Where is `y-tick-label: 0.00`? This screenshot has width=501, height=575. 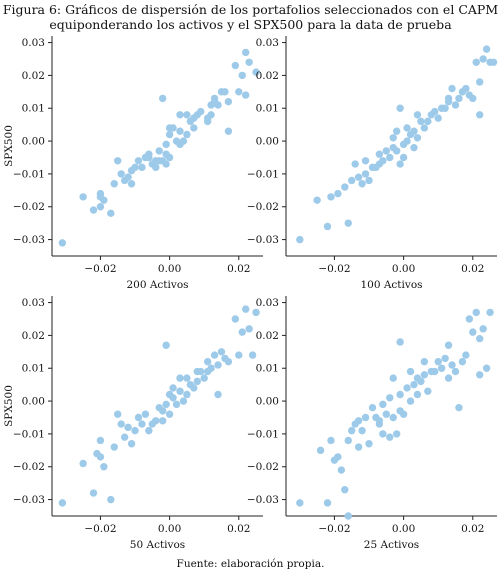 y-tick-label: 0.00 is located at coordinates (33, 402).